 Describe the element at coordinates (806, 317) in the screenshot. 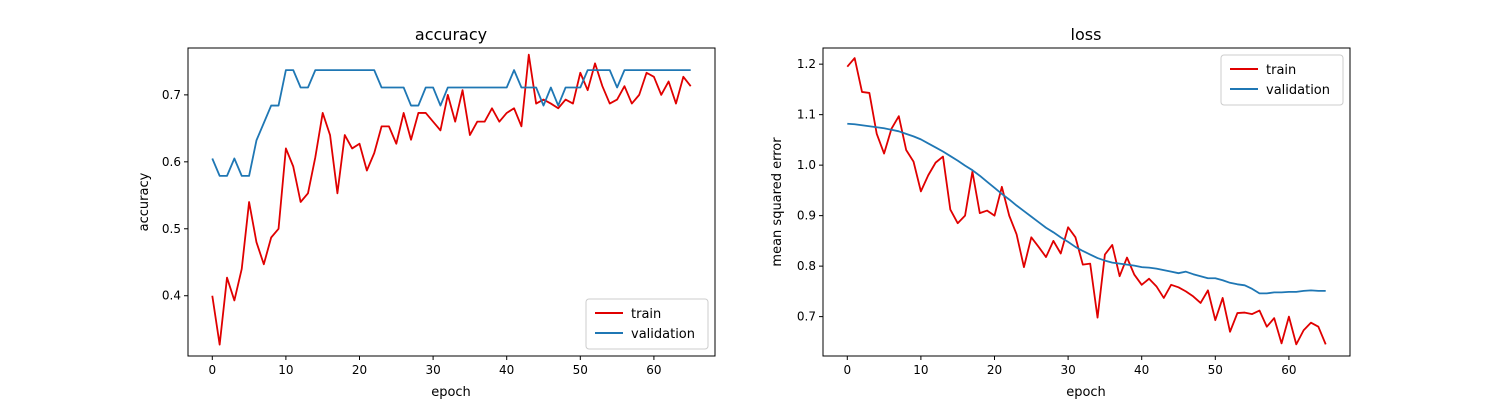

I see `loss-y-tick-label: 0.7` at that location.